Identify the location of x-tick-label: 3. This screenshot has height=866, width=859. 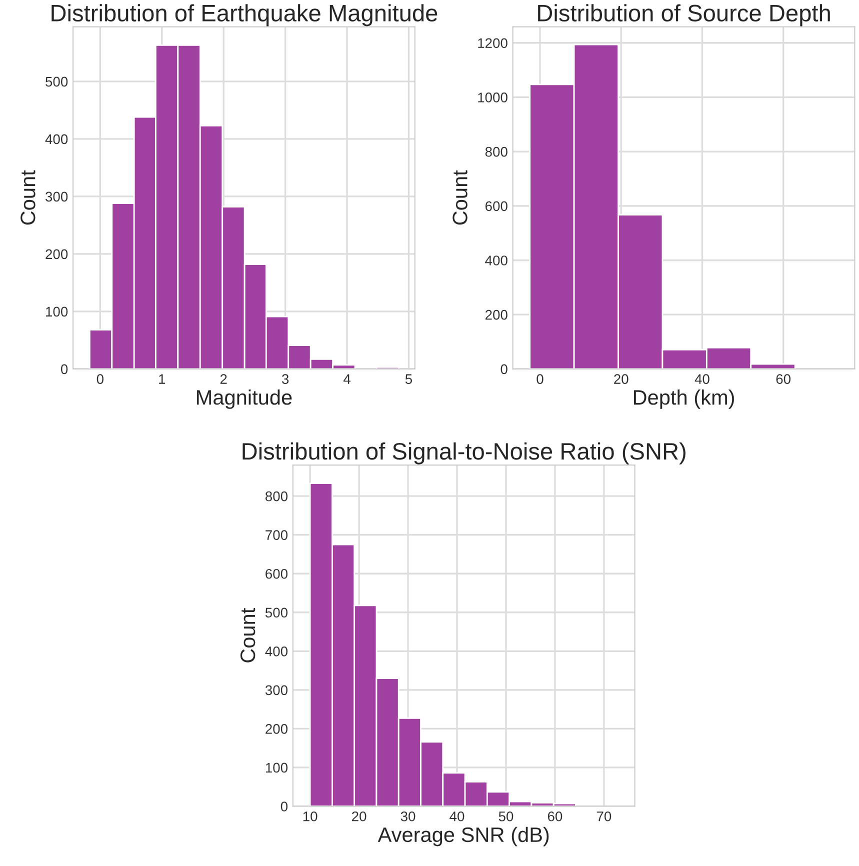
(285, 379).